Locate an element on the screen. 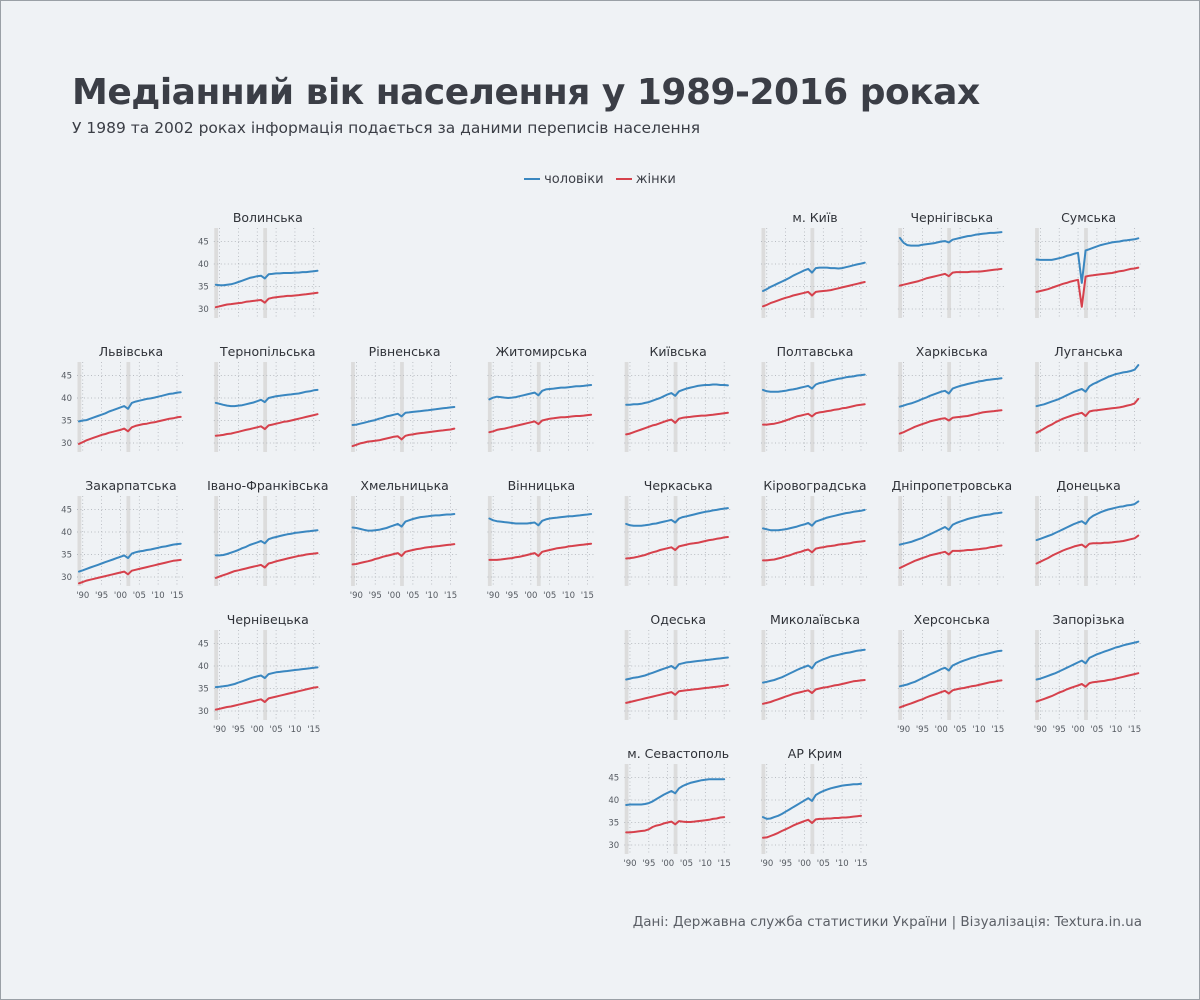 Image resolution: width=1200 pixels, height=1000 pixels. panel-title: Волинська is located at coordinates (268, 217).